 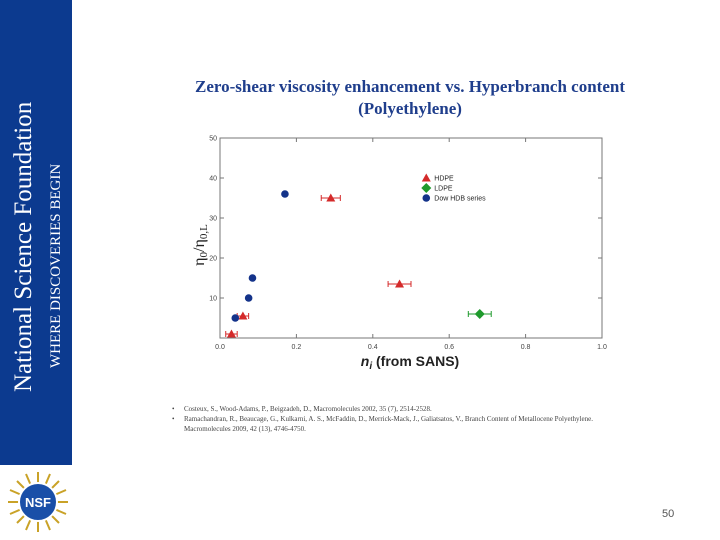 I want to click on y-tick-label: 40, so click(x=213, y=179).